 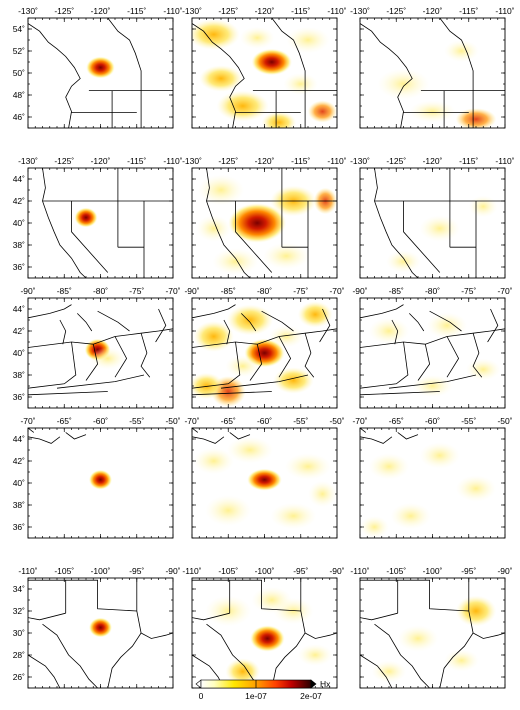 What do you see at coordinates (264, 291) in the screenshot?
I see `lon-label-2: -80˚` at bounding box center [264, 291].